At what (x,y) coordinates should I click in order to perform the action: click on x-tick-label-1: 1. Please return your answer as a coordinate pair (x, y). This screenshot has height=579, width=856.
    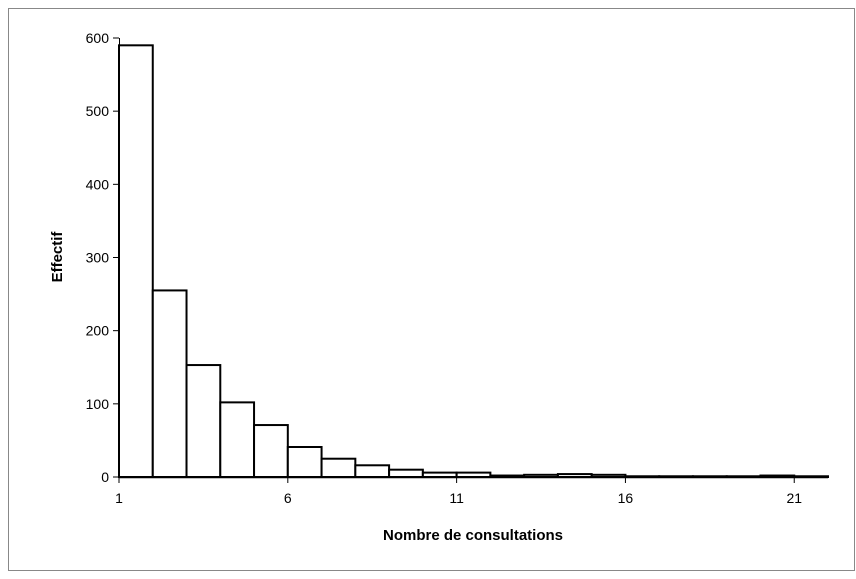
    Looking at the image, I should click on (119, 498).